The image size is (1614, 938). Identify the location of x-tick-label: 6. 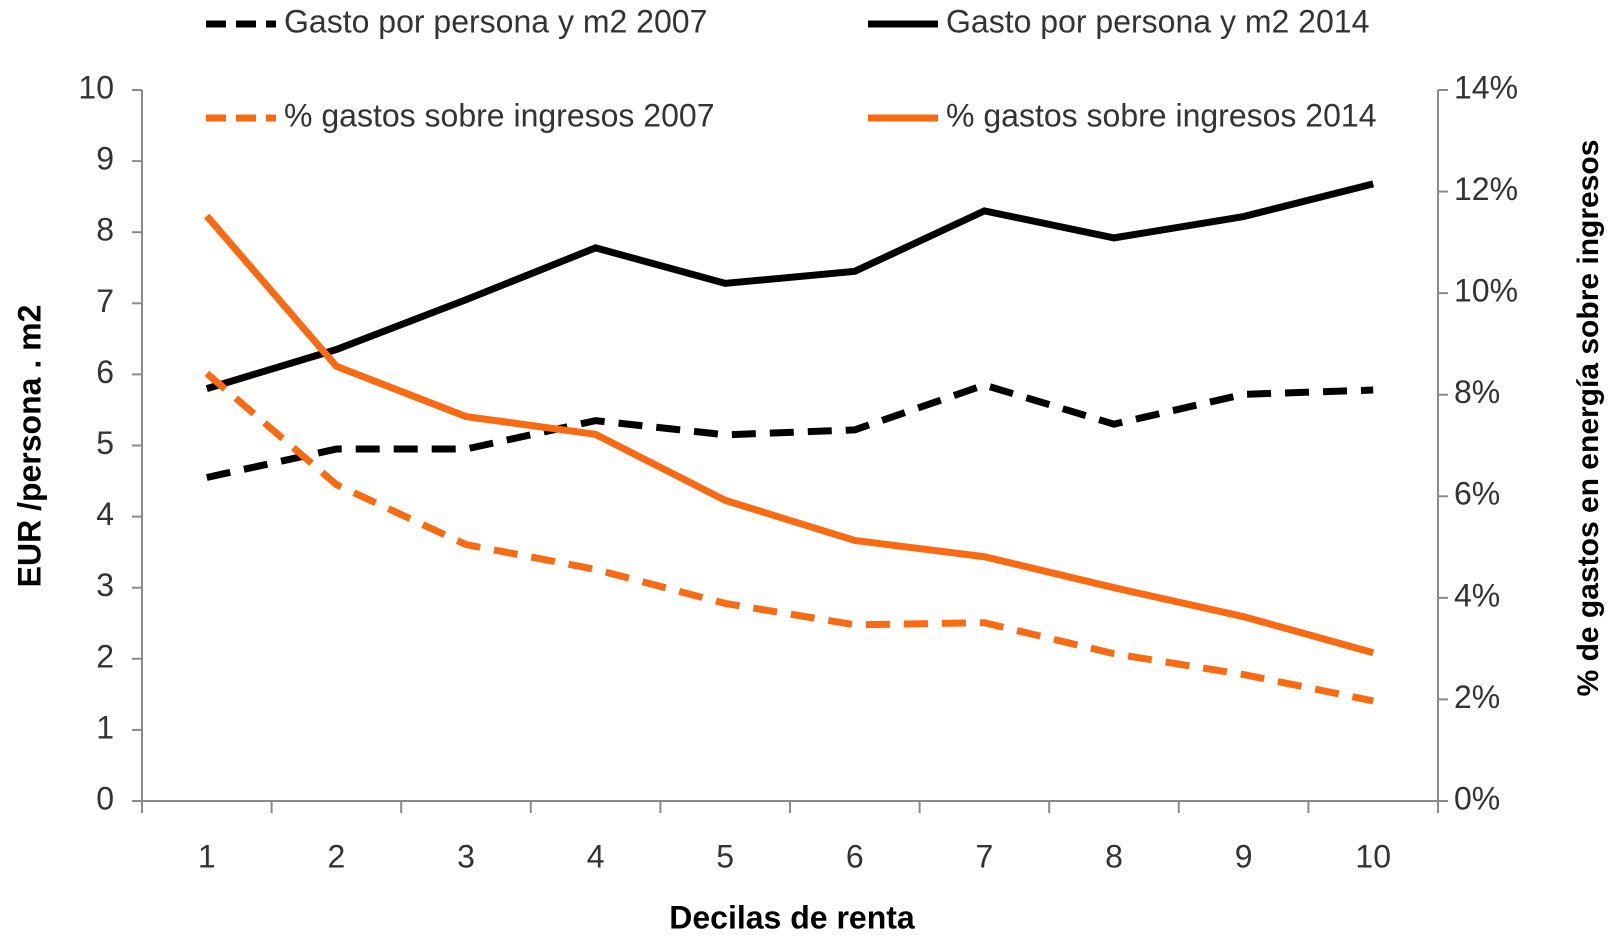
(855, 856).